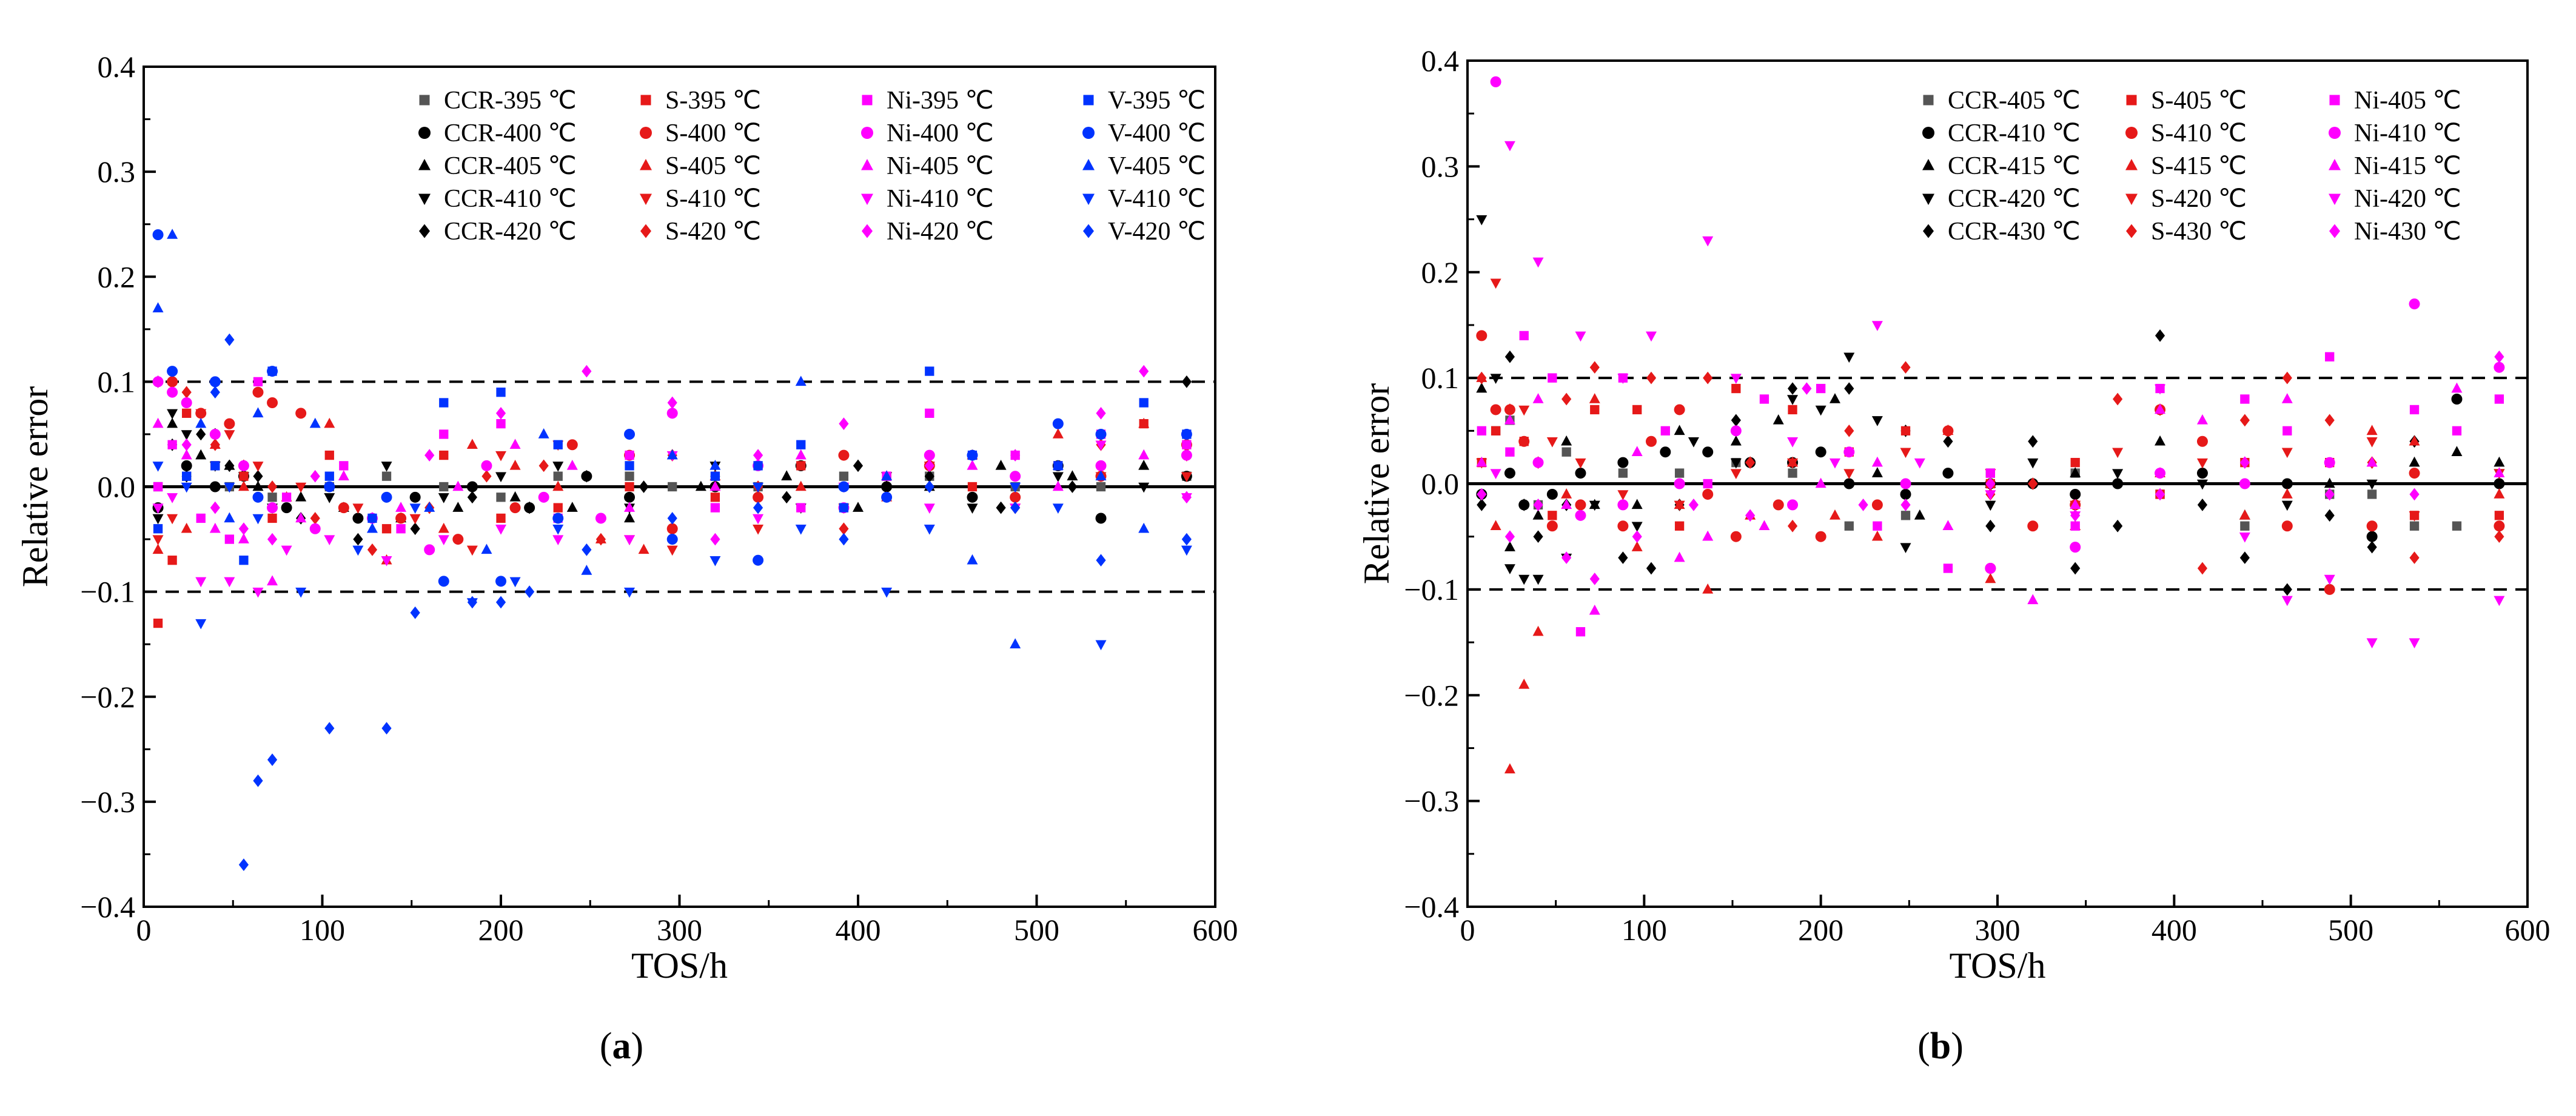 Image resolution: width=2576 pixels, height=1116 pixels. Describe the element at coordinates (2528, 930) in the screenshot. I see `x-tick-label: 600` at that location.